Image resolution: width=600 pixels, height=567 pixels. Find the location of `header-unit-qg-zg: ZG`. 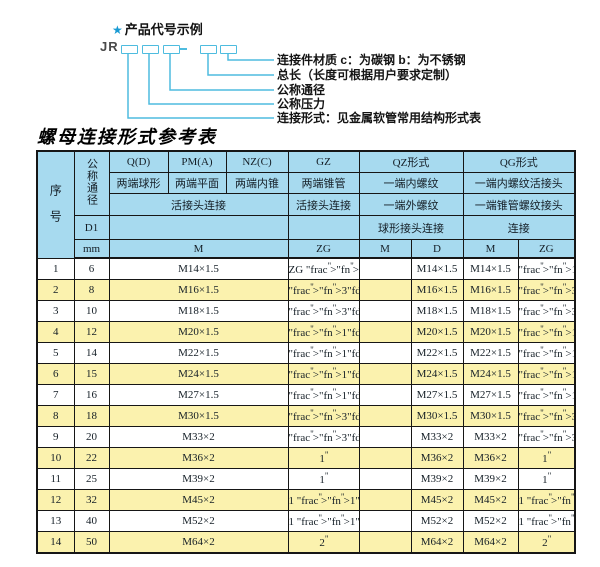

header-unit-qg-zg: ZG is located at coordinates (546, 249).